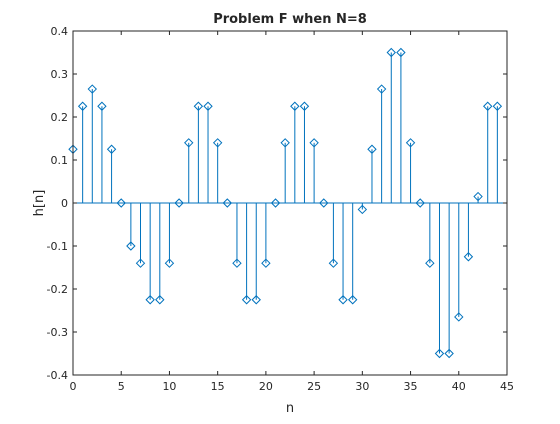 This screenshot has height=424, width=560. Describe the element at coordinates (507, 386) in the screenshot. I see `x-tick-label: 45` at that location.